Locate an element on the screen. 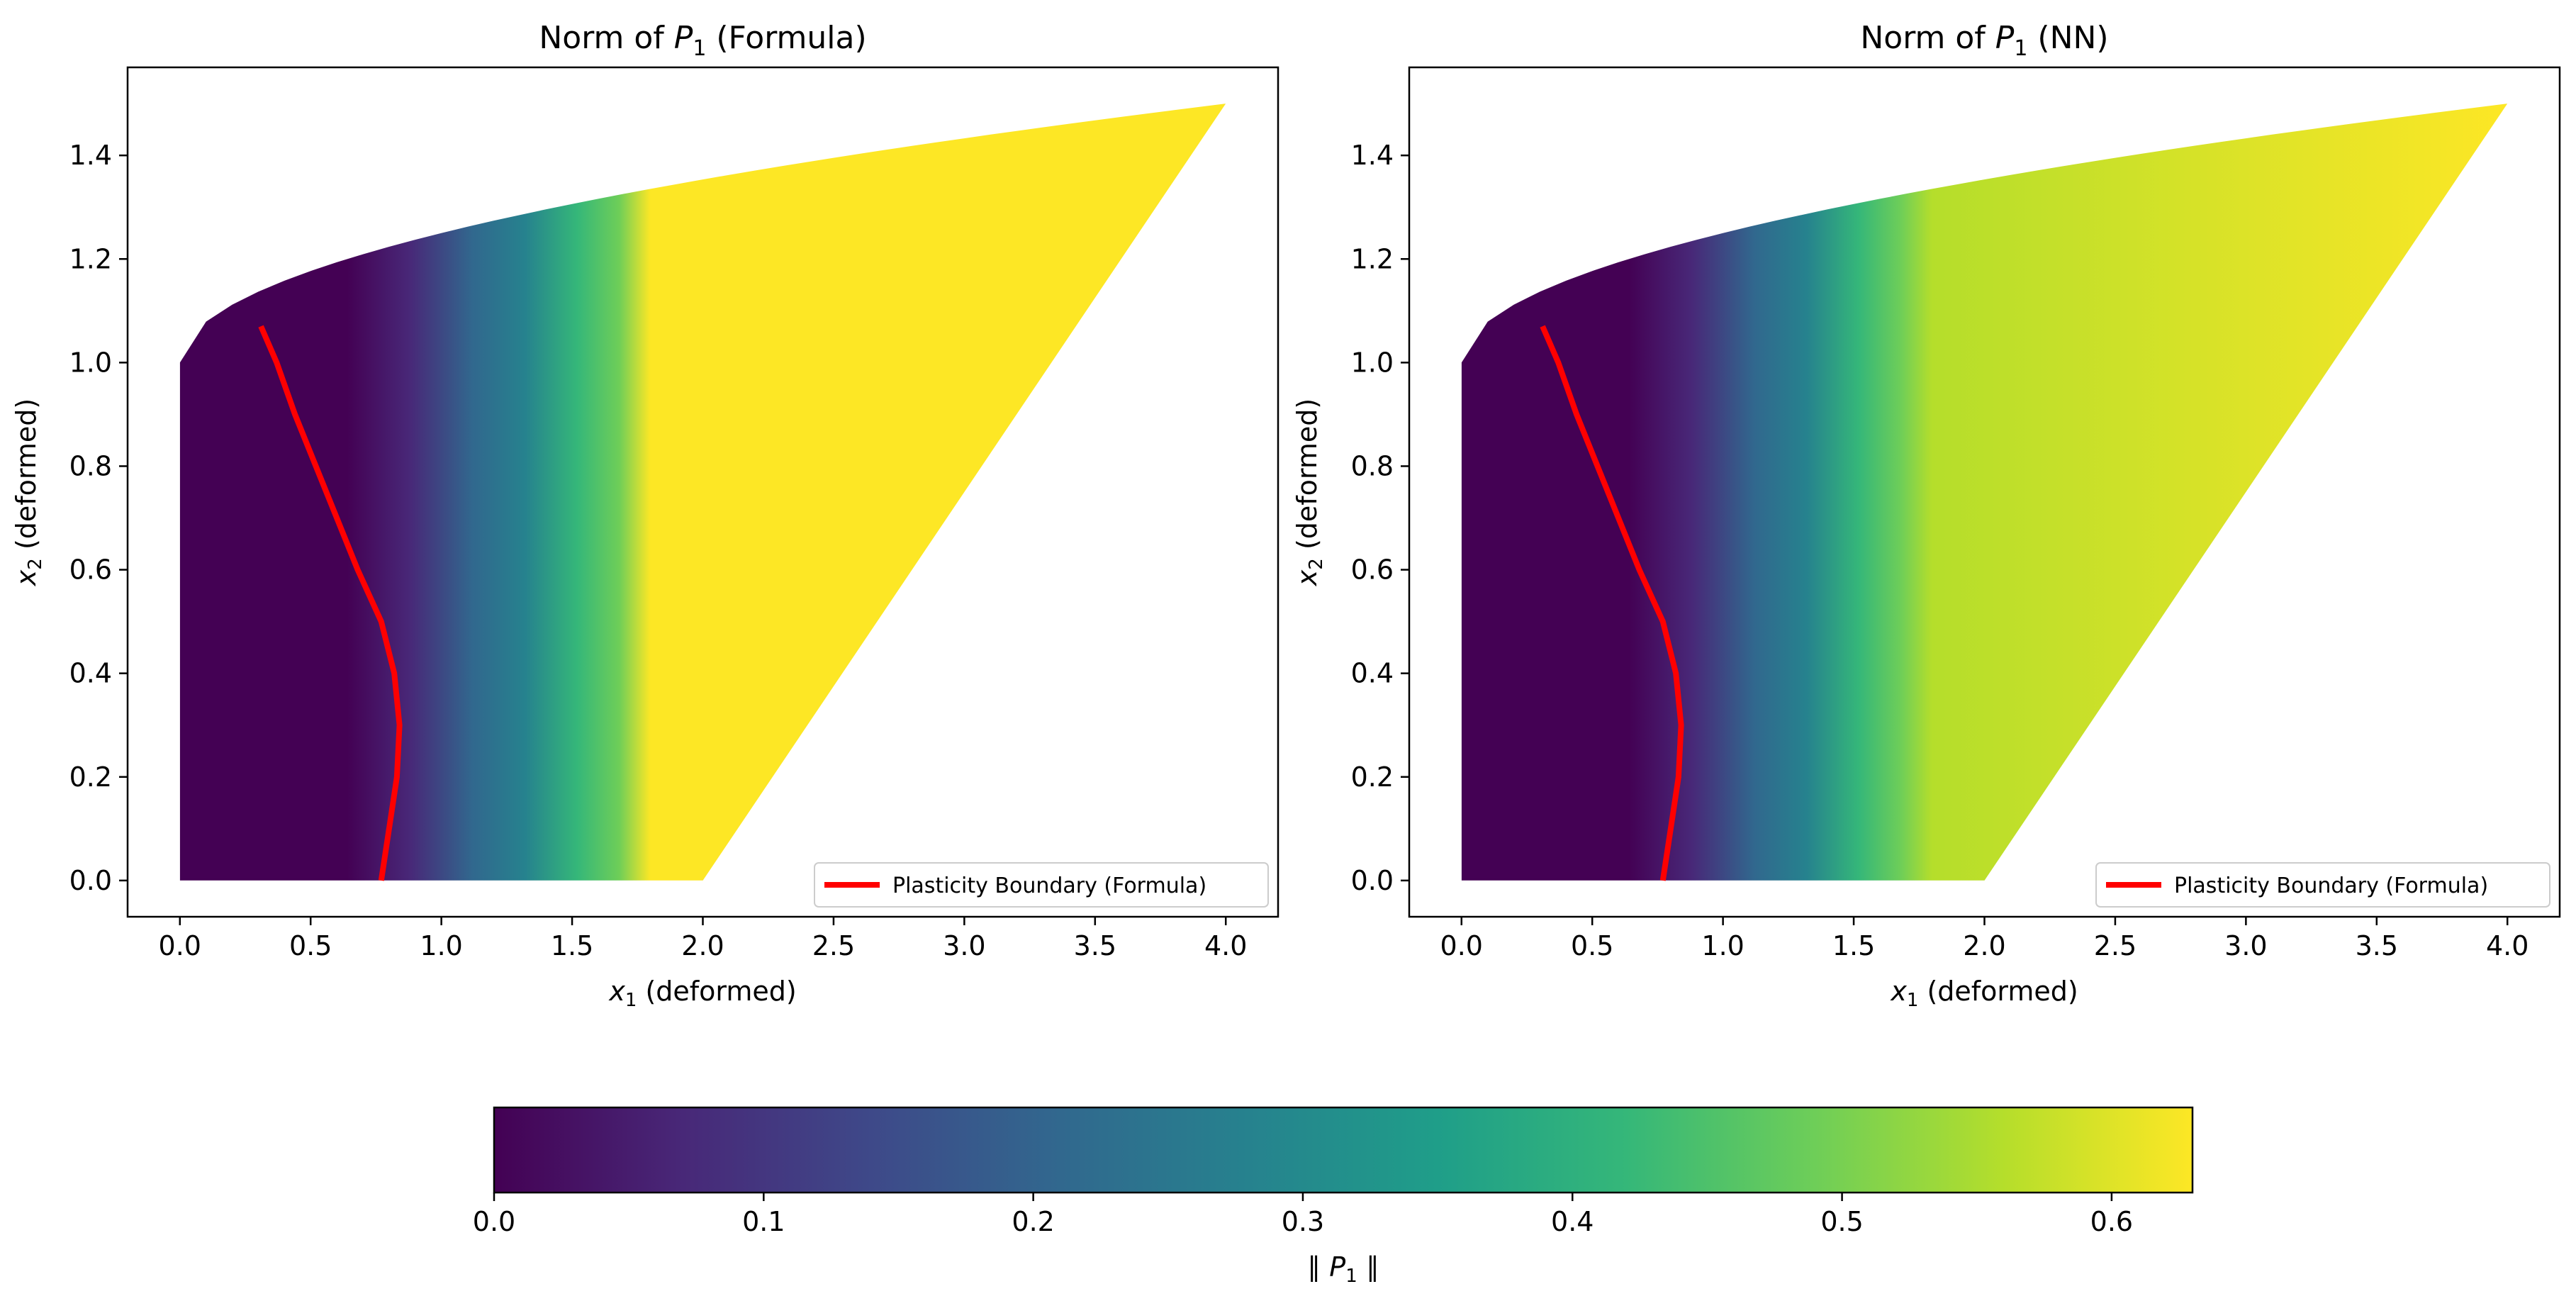  left-ylabel-subscript: 2 is located at coordinates (35, 564).